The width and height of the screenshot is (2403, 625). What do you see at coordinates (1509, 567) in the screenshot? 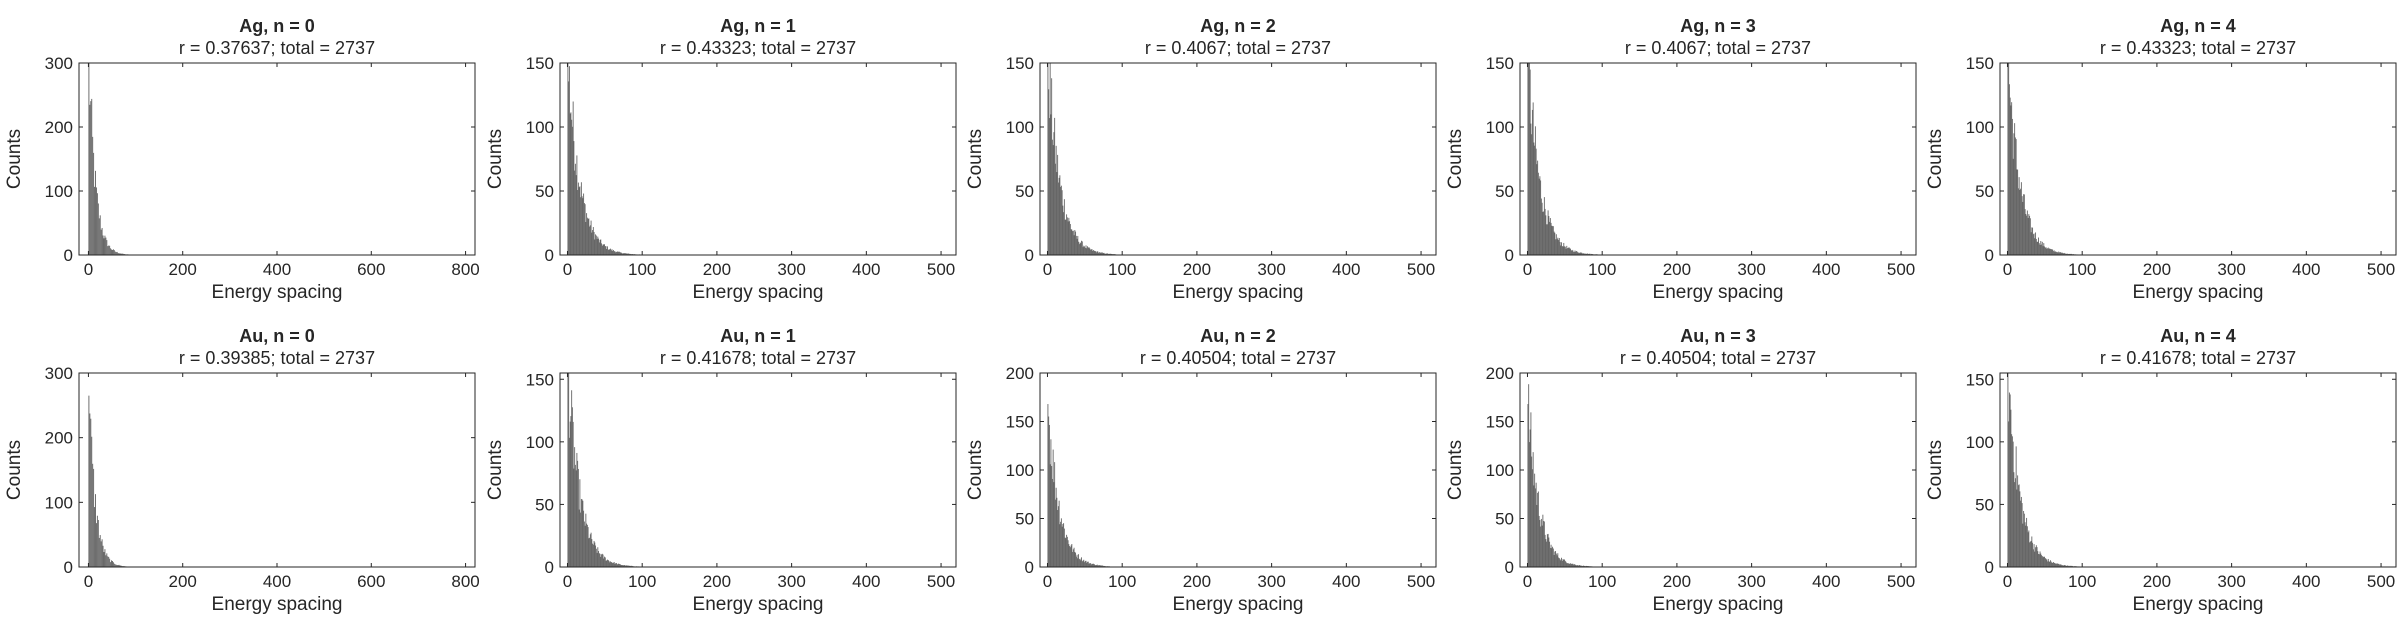
I see `y-tick-label: 0` at bounding box center [1509, 567].